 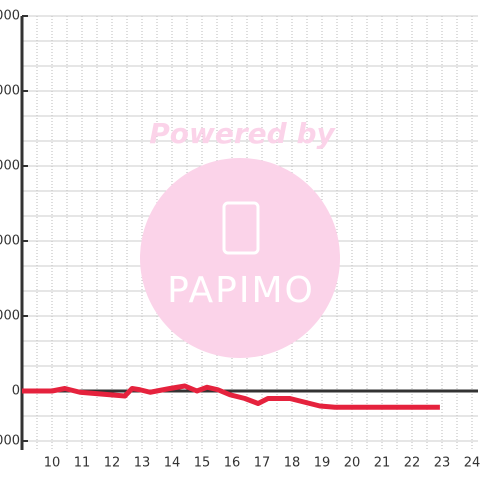 What do you see at coordinates (442, 463) in the screenshot?
I see `x-tick-label: 23` at bounding box center [442, 463].